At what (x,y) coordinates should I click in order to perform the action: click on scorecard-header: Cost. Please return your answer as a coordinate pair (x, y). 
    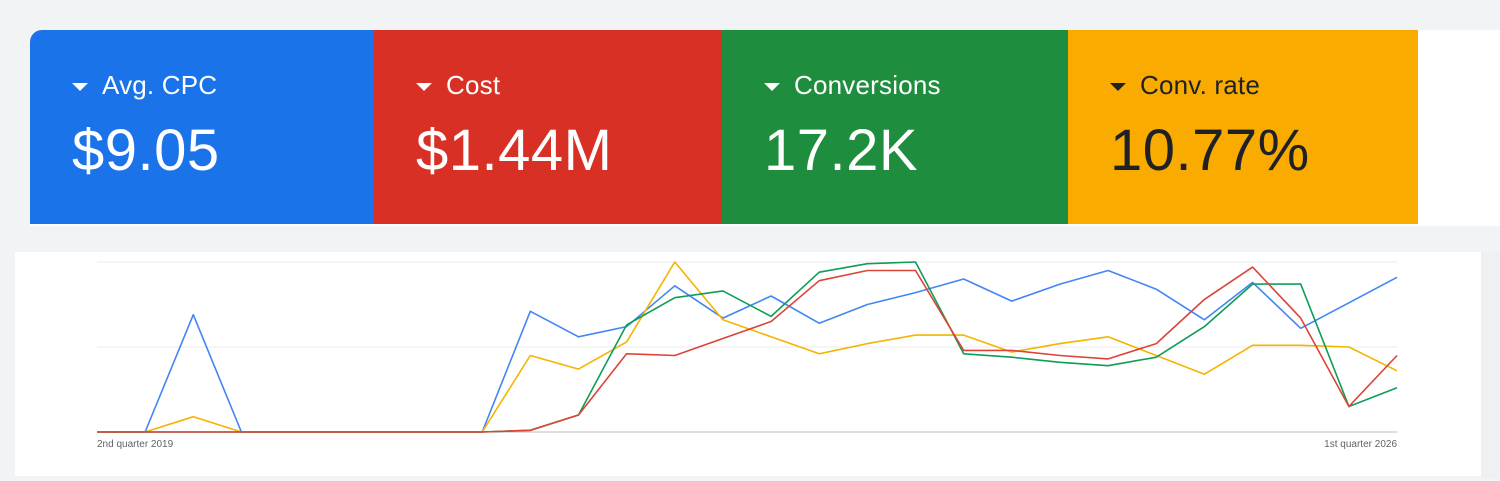
    Looking at the image, I should click on (458, 85).